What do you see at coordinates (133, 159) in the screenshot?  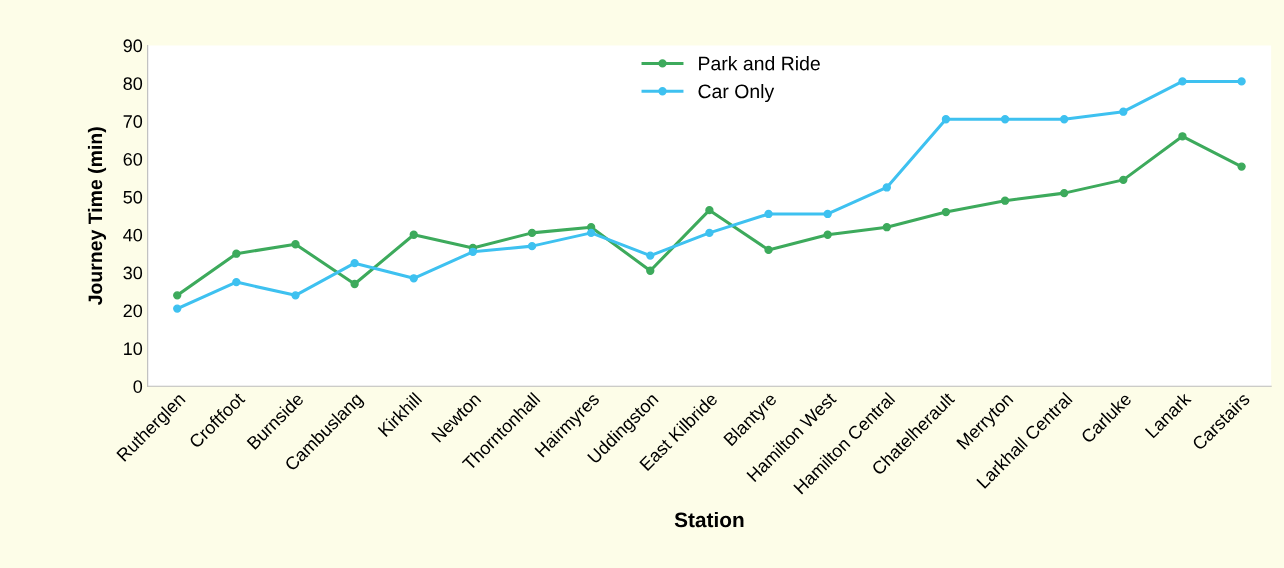 I see `y-tick-label: 60` at bounding box center [133, 159].